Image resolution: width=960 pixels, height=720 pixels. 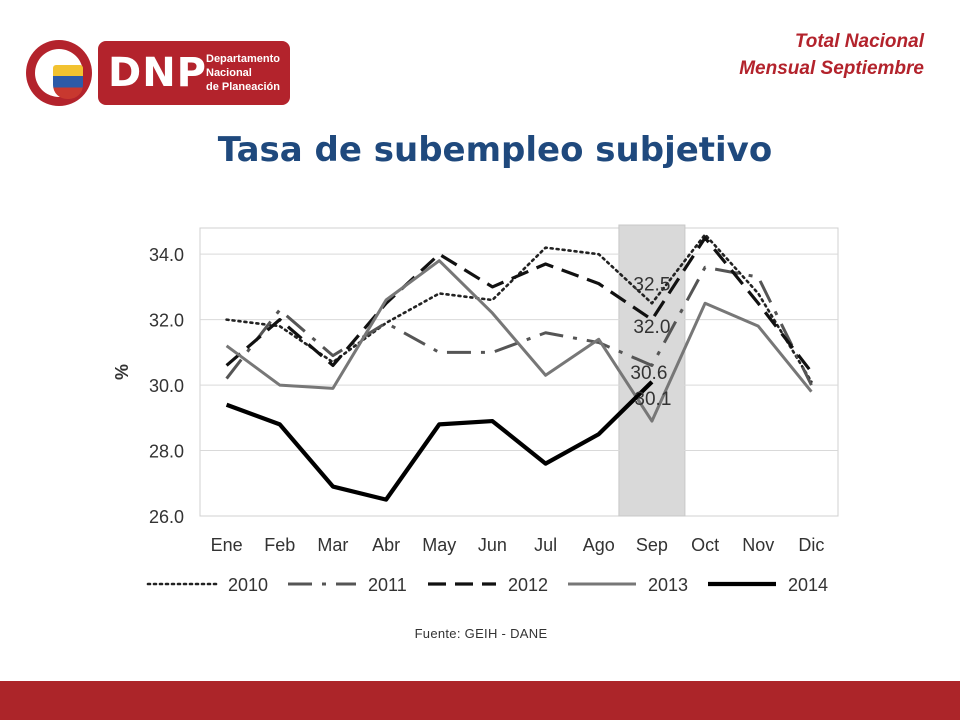 I want to click on x-tick-label: Dic, so click(x=811, y=545).